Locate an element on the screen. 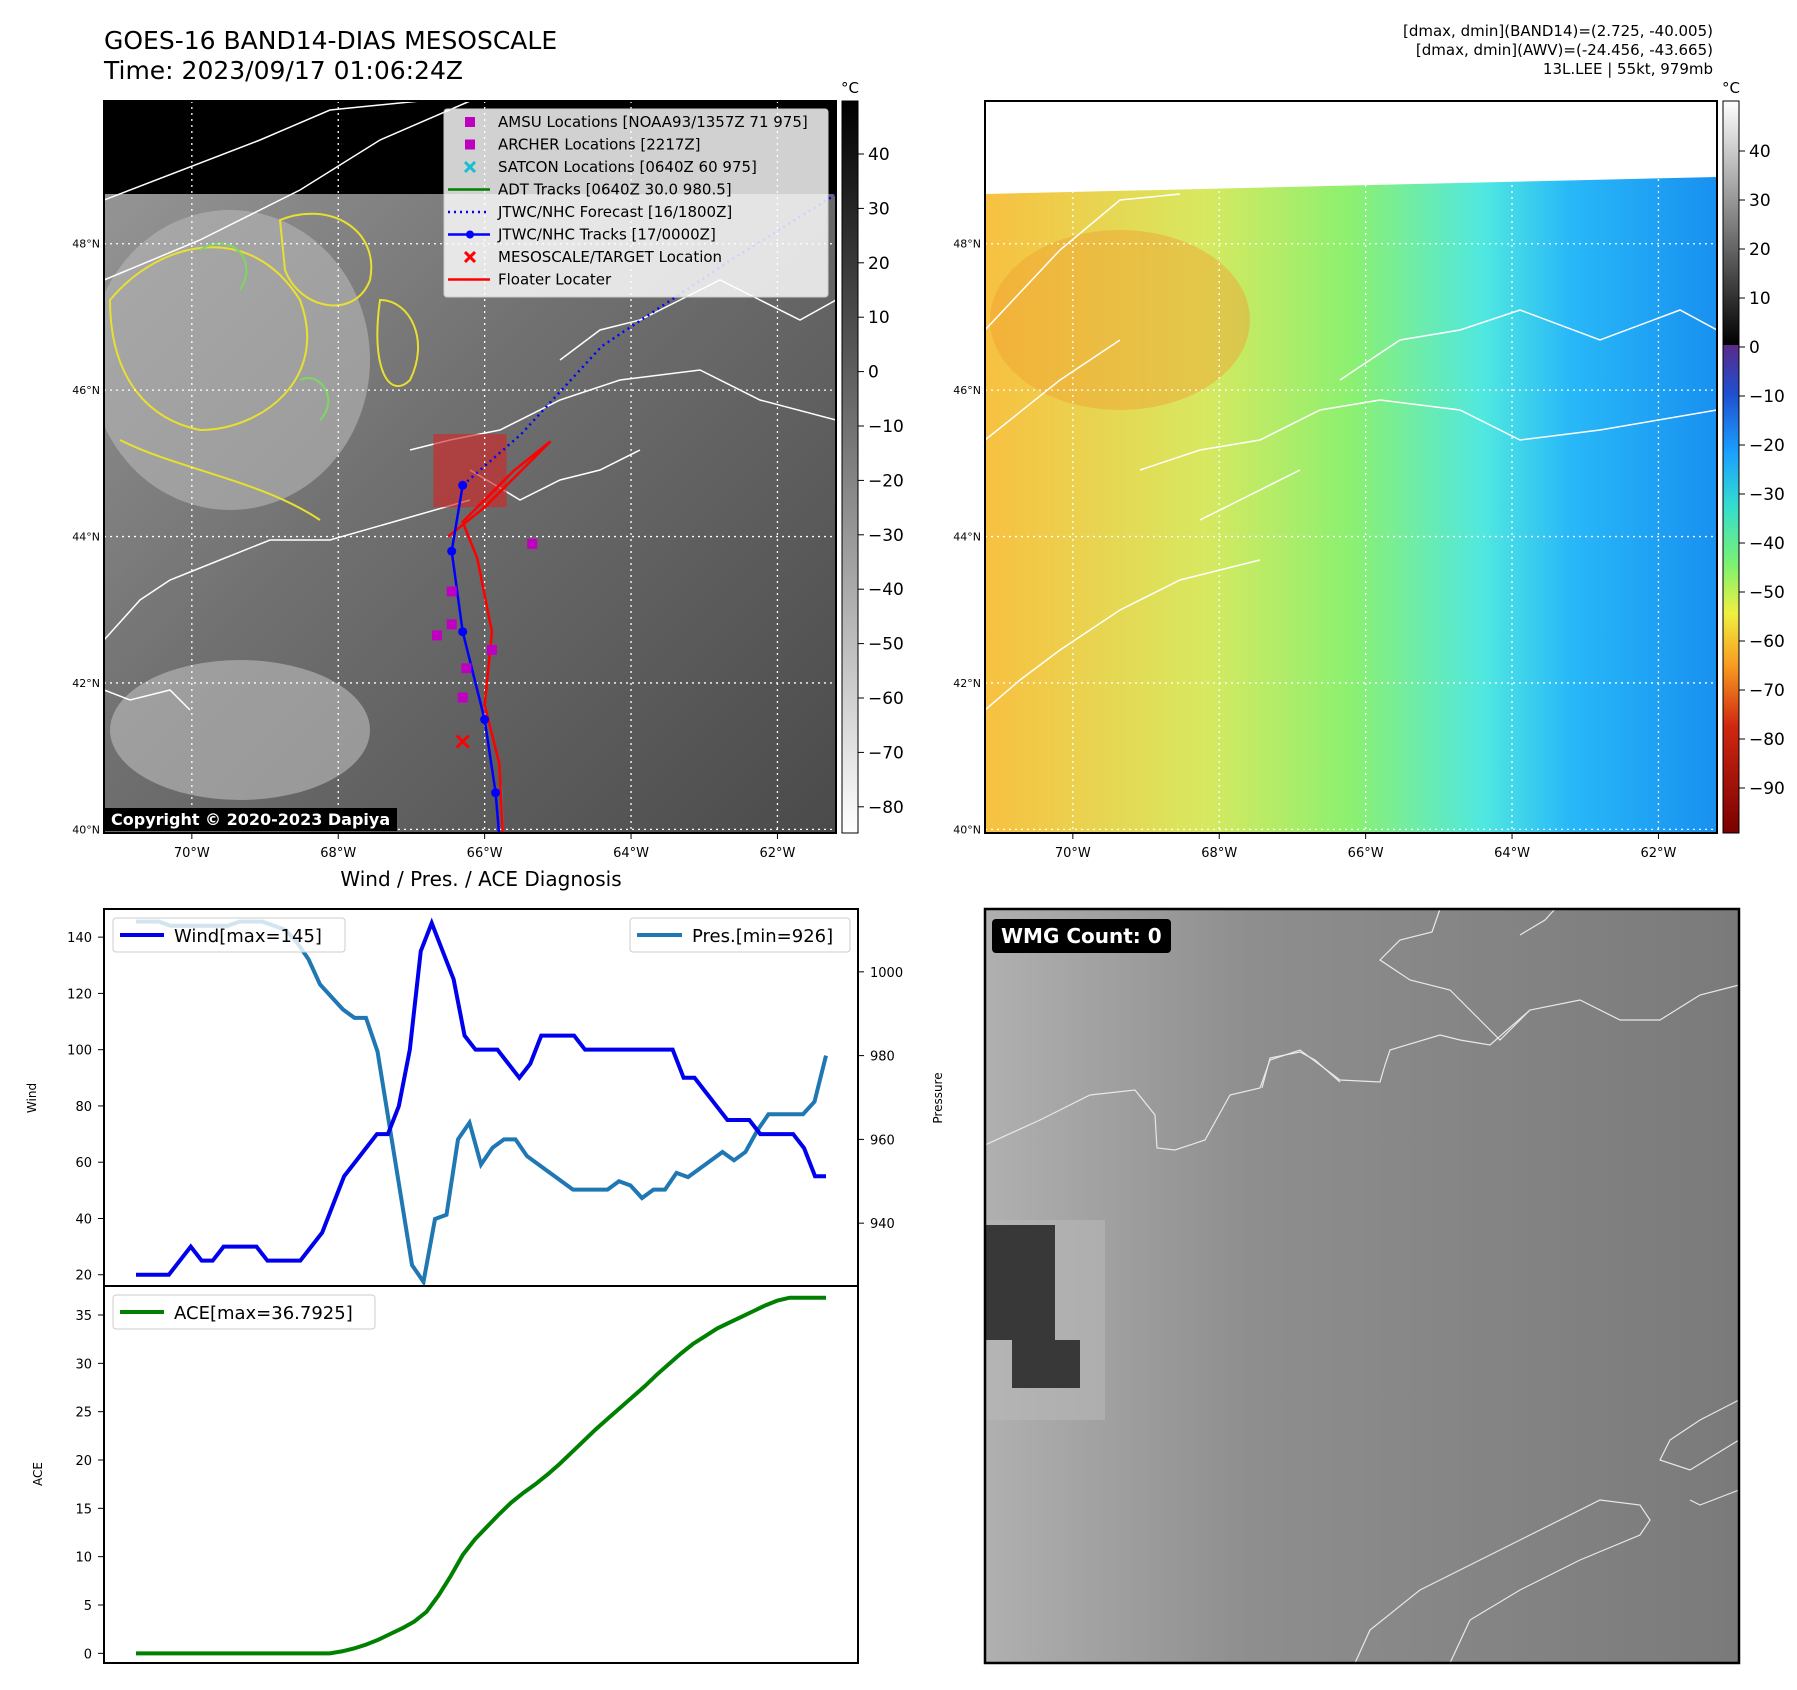 Image resolution: width=1797 pixels, height=1690 pixels. ace-y-tick-label: 15 is located at coordinates (83, 1509).